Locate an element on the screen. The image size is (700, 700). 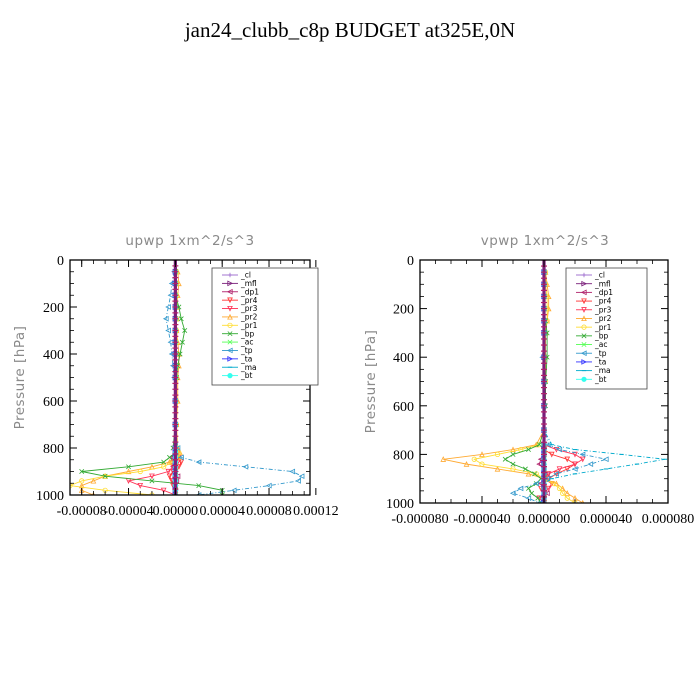
legend-label: _pr1 is located at coordinates (603, 327).